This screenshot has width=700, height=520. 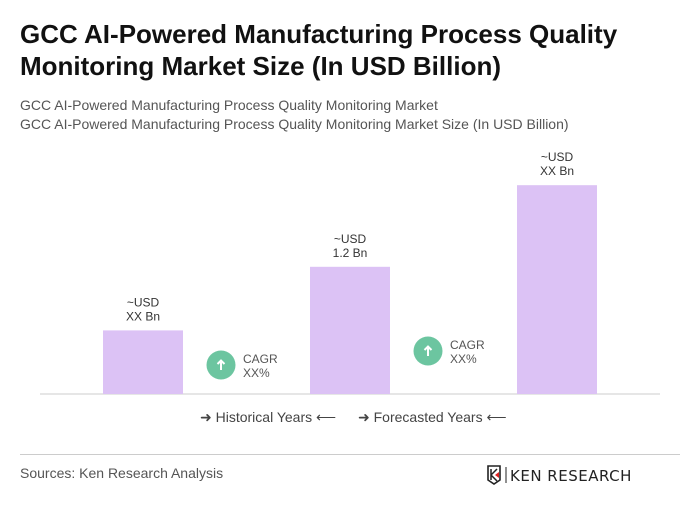 I want to click on legend-forecasted: ➜ Forecasted Years ⟵, so click(x=432, y=417).